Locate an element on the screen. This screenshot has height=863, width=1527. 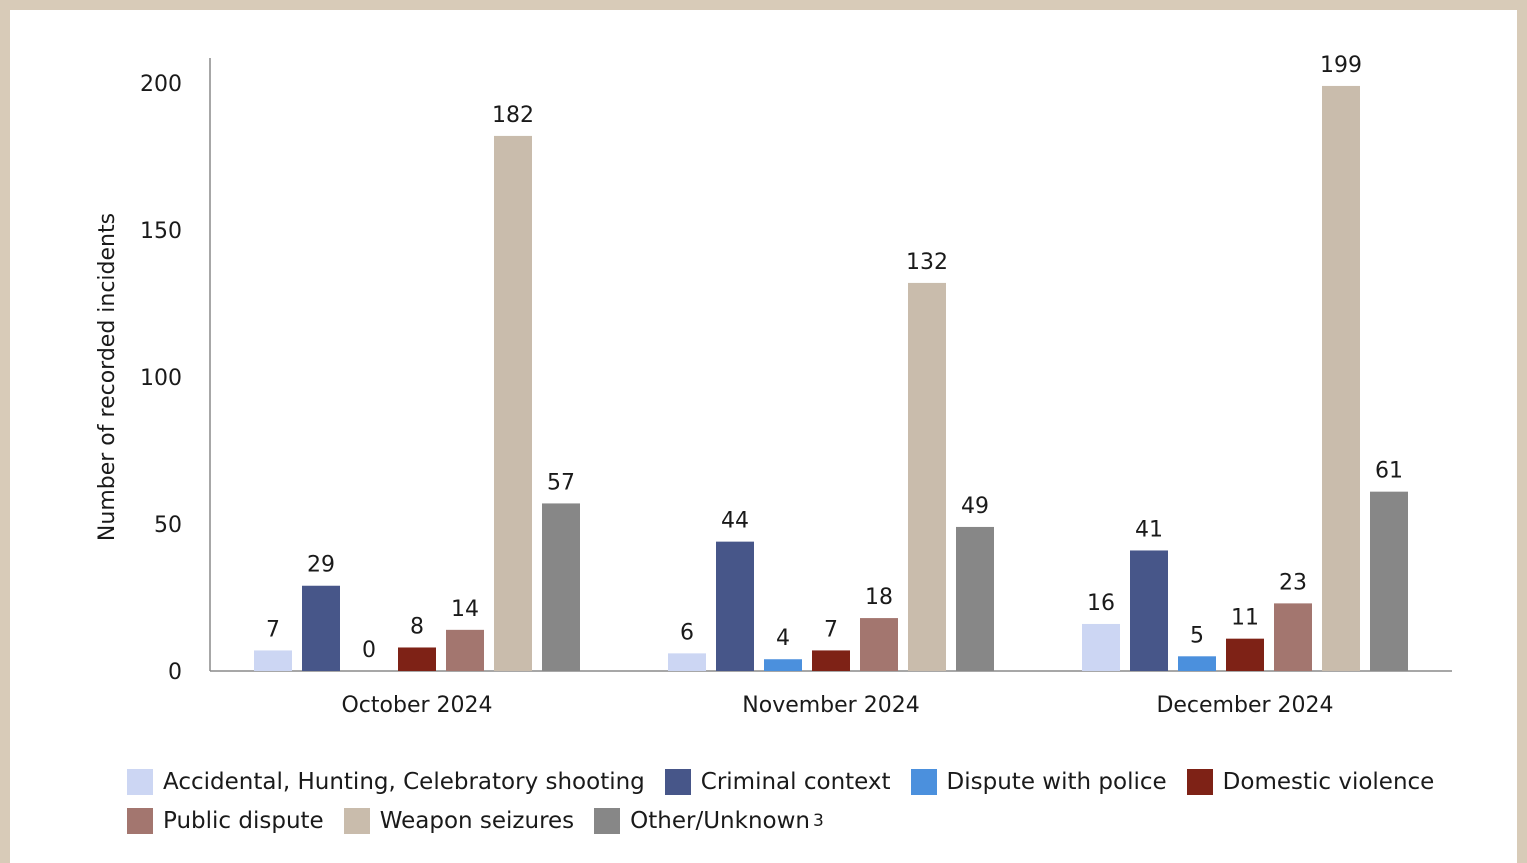
x-tick-label-1: November 2024 is located at coordinates (830, 705).